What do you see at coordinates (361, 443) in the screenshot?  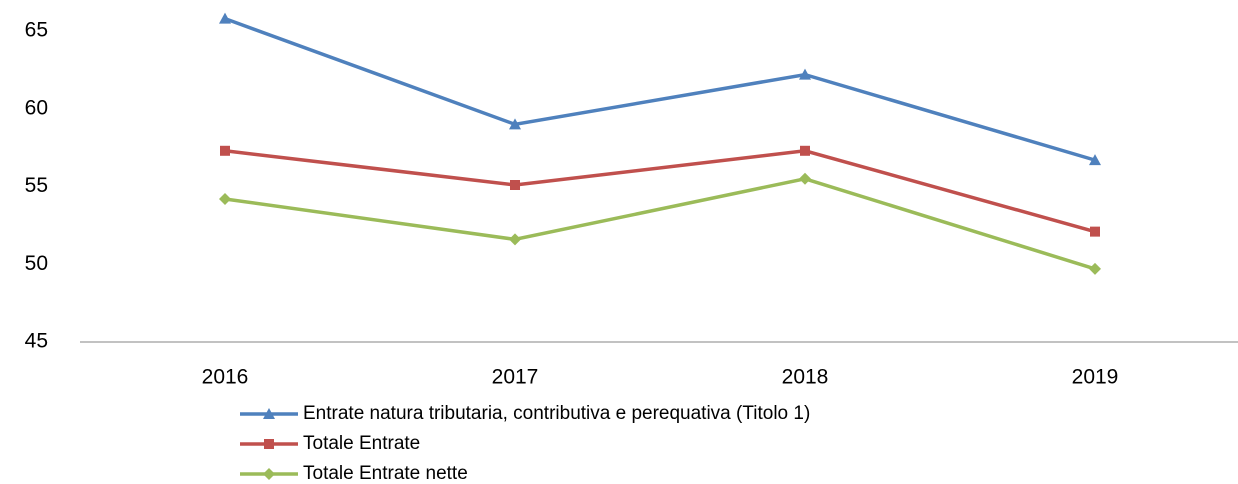 I see `legend-label: Totale Entrate` at bounding box center [361, 443].